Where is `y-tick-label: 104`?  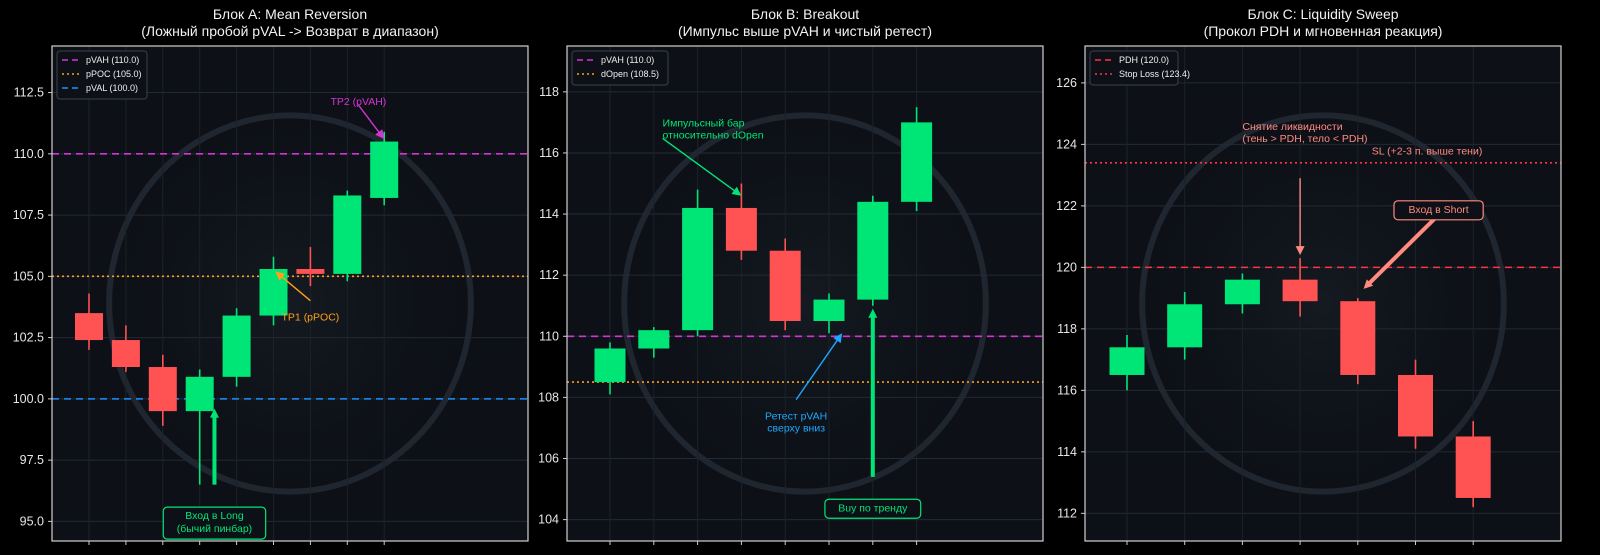 y-tick-label: 104 is located at coordinates (548, 520).